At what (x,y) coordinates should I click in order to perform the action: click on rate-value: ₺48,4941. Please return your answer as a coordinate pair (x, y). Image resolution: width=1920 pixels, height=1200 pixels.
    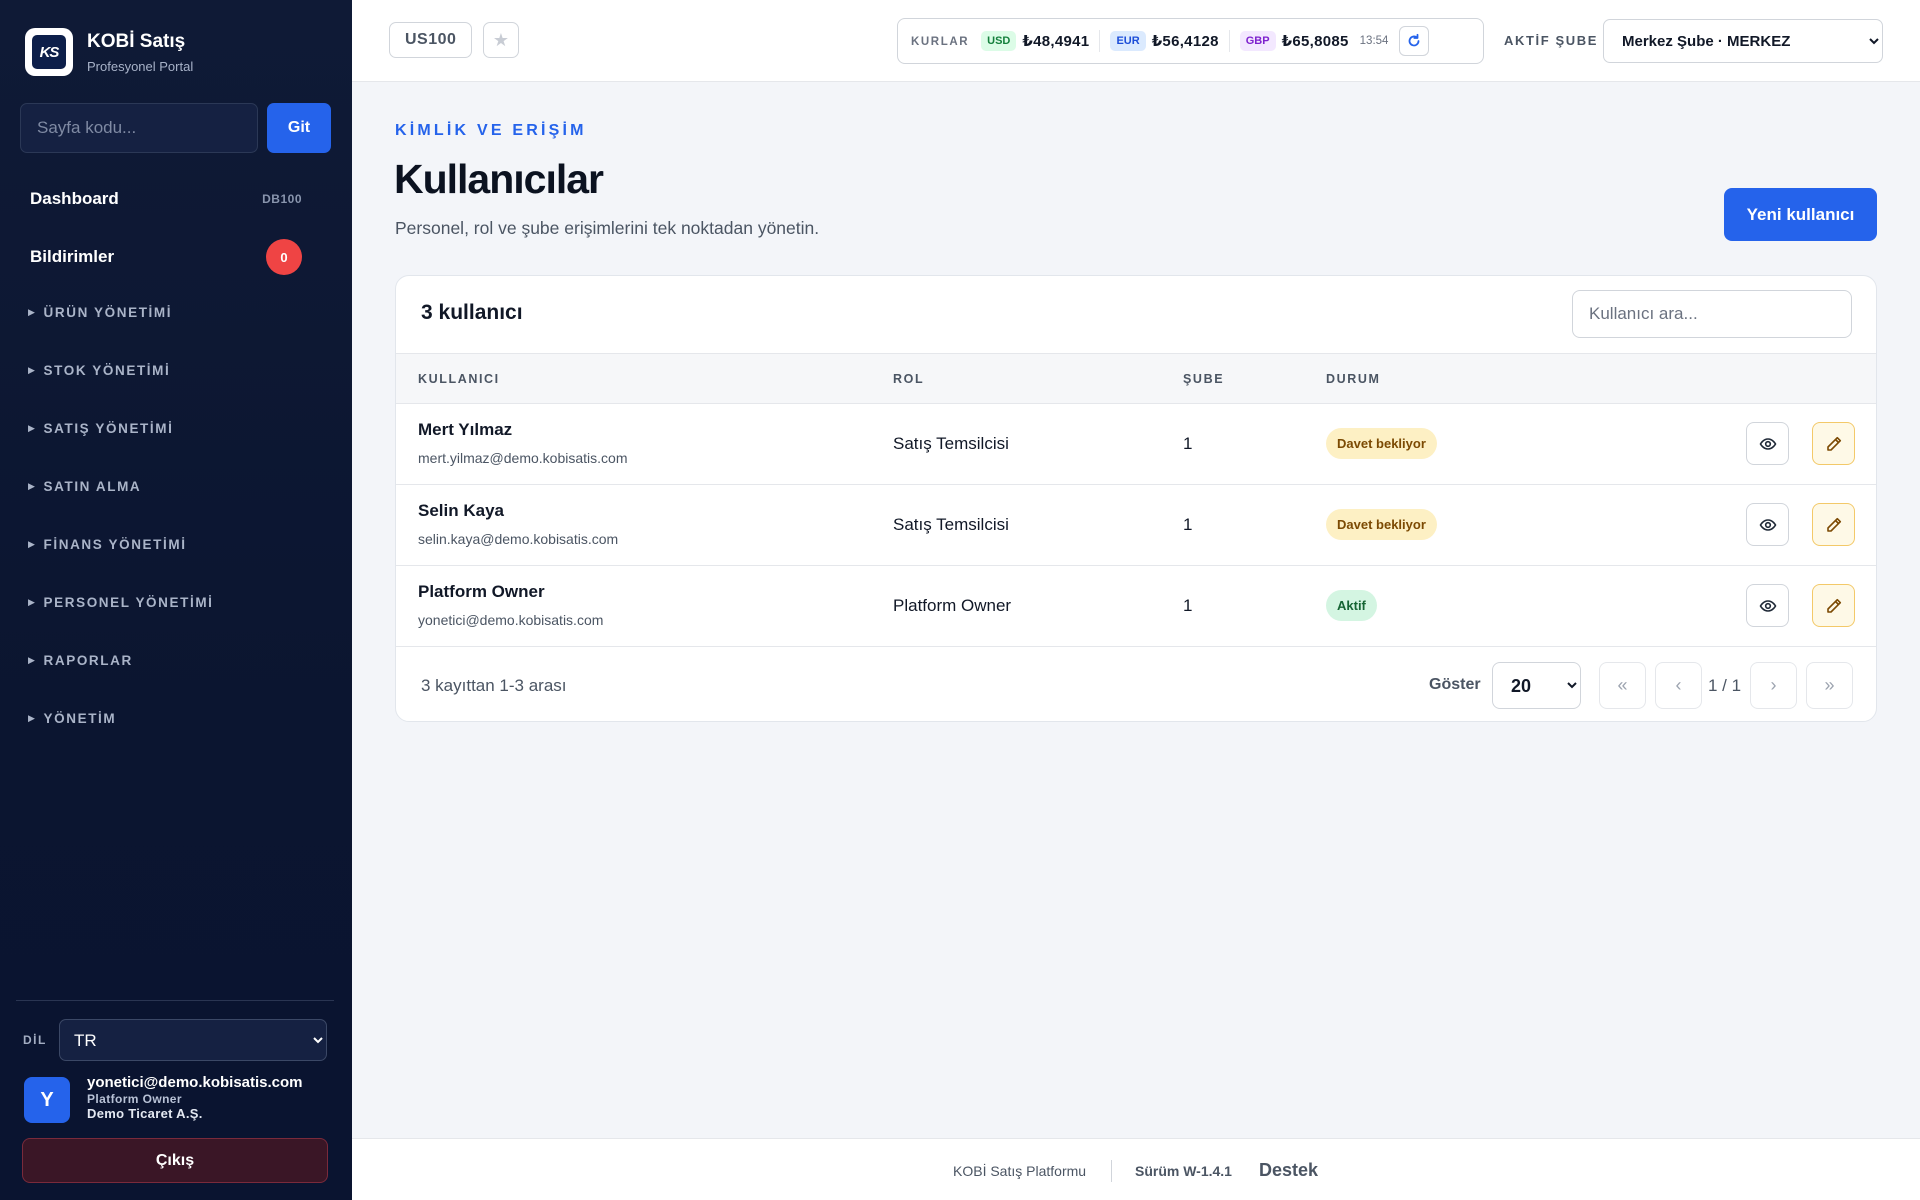
    Looking at the image, I should click on (1056, 41).